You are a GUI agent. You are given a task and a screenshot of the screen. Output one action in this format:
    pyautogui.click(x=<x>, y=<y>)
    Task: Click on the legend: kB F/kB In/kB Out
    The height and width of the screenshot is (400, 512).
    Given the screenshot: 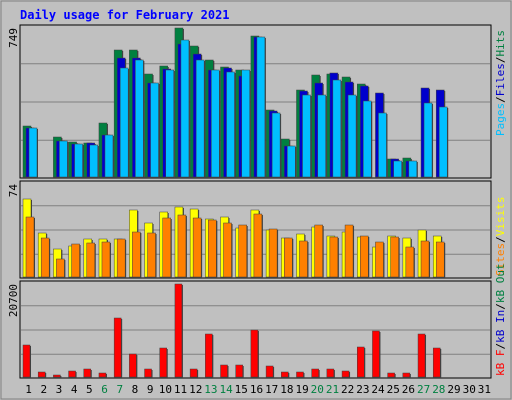 What is the action you would take?
    pyautogui.click(x=500, y=319)
    